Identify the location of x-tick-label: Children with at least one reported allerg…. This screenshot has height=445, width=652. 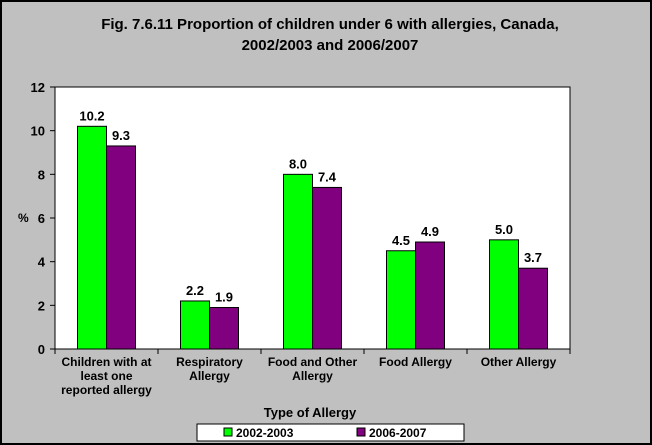
(106, 376).